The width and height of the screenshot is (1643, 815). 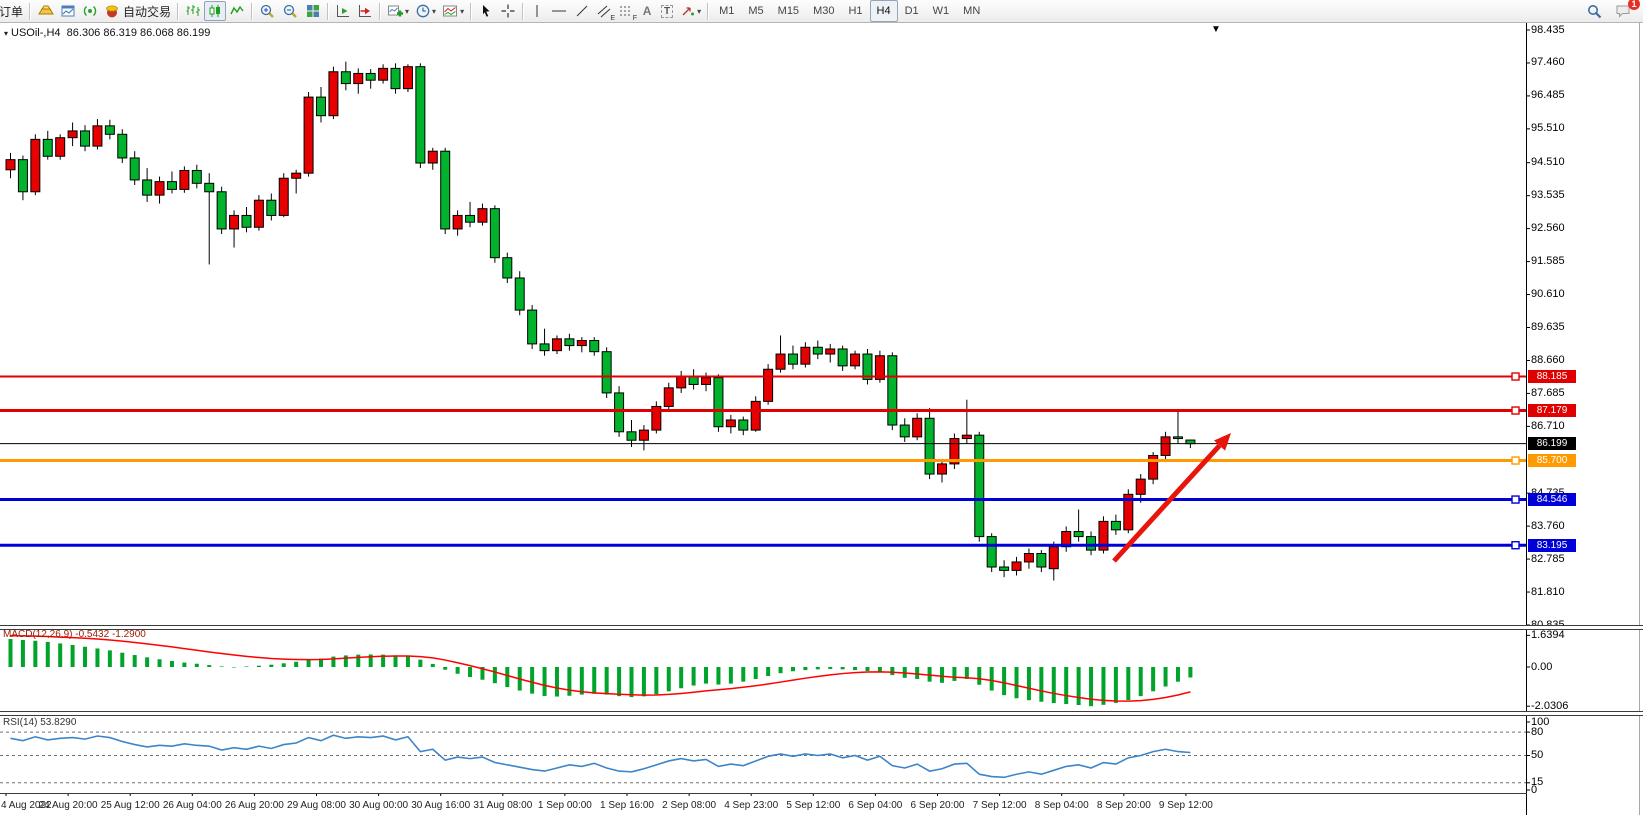 What do you see at coordinates (690, 11) in the screenshot?
I see `arrows-tool-button: ▾` at bounding box center [690, 11].